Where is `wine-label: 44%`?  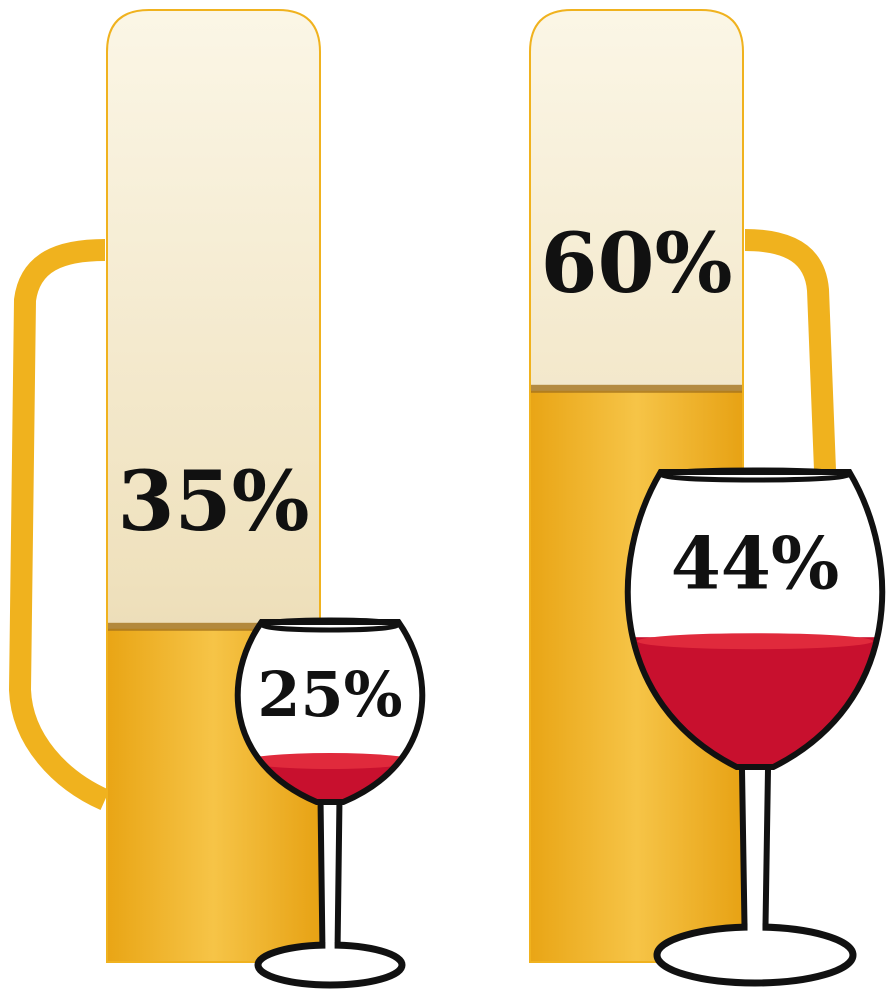 wine-label: 44% is located at coordinates (755, 562).